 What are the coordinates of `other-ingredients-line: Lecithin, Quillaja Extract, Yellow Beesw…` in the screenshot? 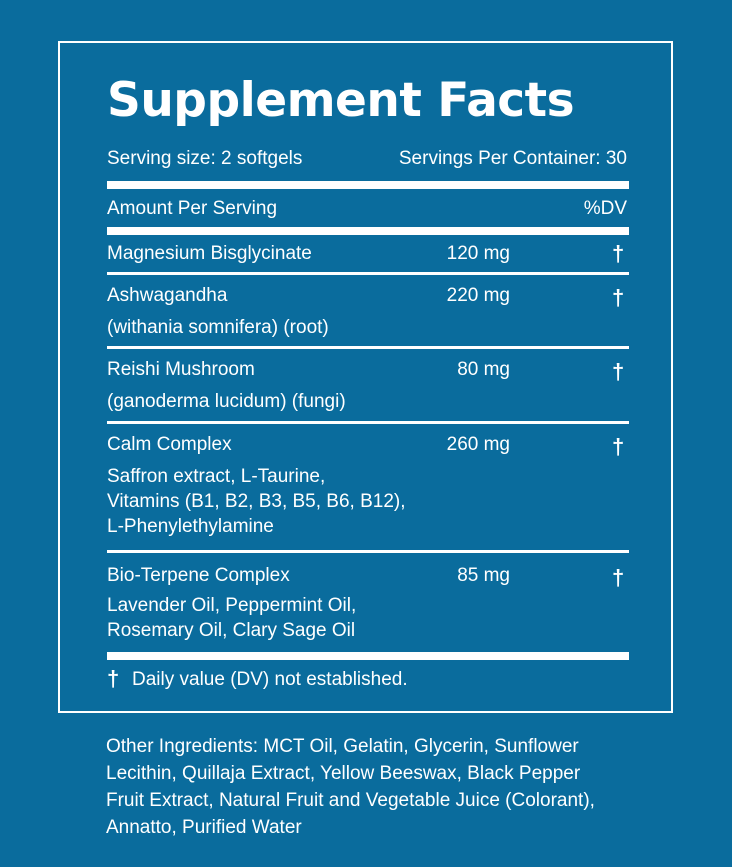 It's located at (343, 773).